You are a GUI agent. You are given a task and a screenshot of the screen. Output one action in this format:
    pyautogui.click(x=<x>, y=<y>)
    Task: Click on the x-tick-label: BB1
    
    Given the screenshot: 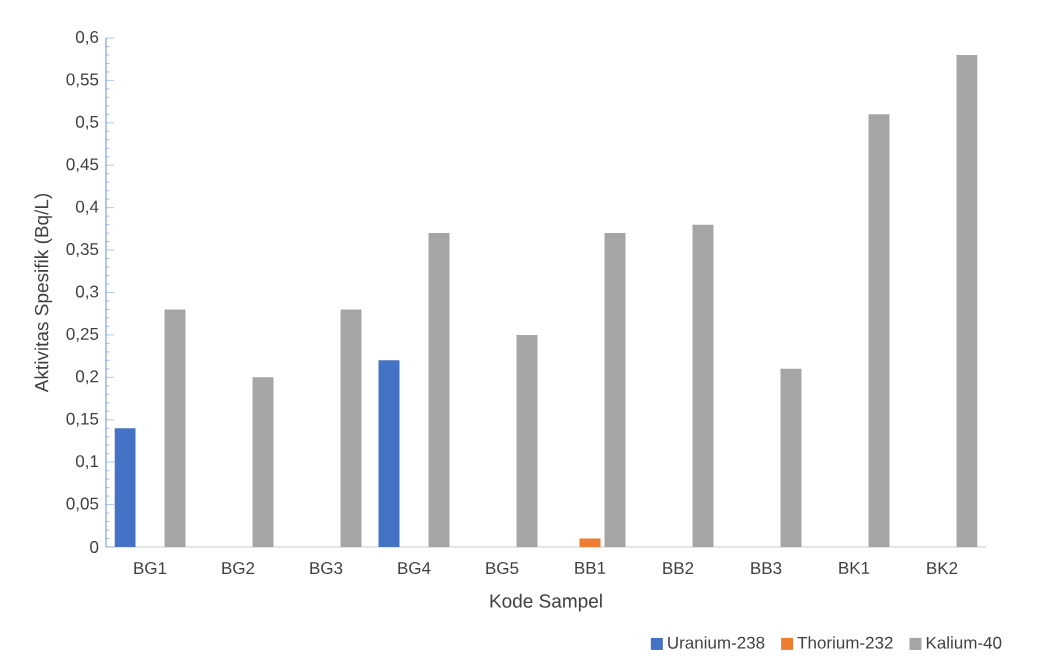 What is the action you would take?
    pyautogui.click(x=590, y=568)
    